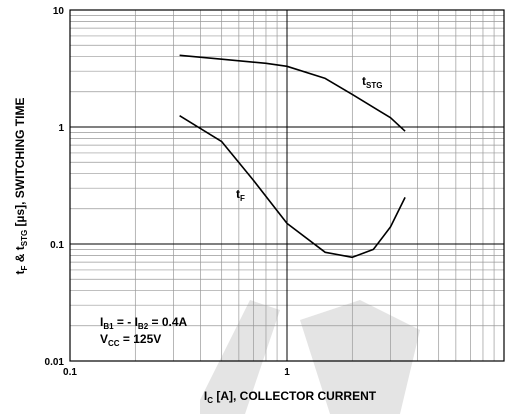 This screenshot has width=505, height=414. What do you see at coordinates (70, 372) in the screenshot?
I see `x-tick-label: 0.1` at bounding box center [70, 372].